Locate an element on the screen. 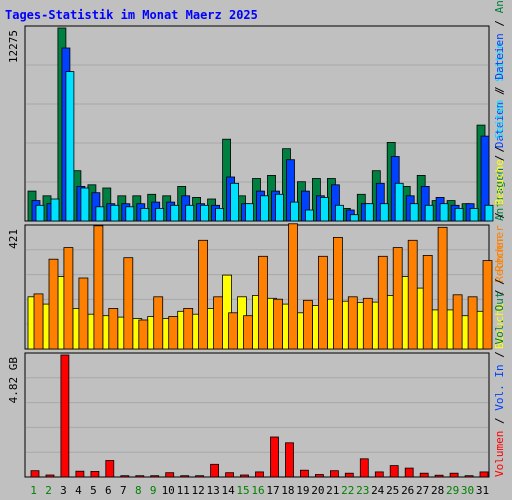 Image resolution: width=512 pixels, height=500 pixels. x-tick-label-day-12: 12 is located at coordinates (197, 490).